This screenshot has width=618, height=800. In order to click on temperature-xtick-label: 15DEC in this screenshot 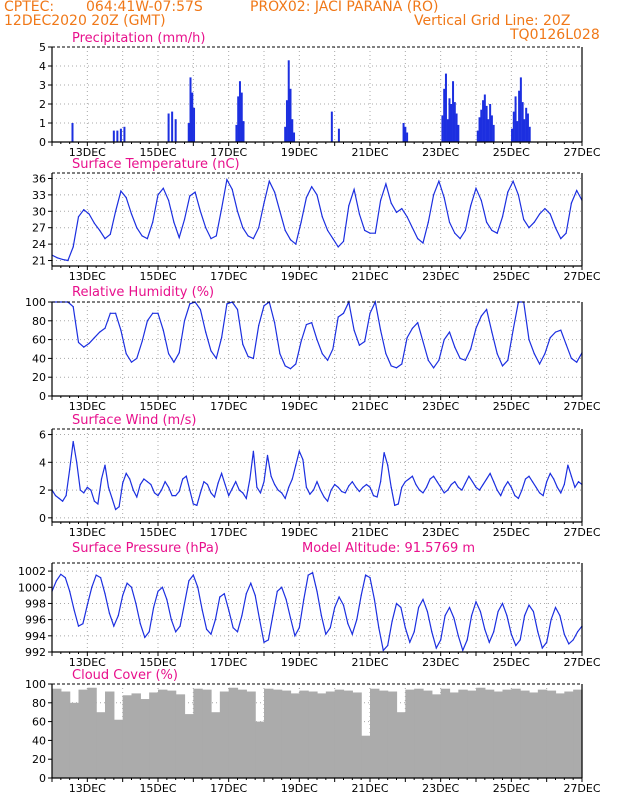, I will do `click(157, 276)`.